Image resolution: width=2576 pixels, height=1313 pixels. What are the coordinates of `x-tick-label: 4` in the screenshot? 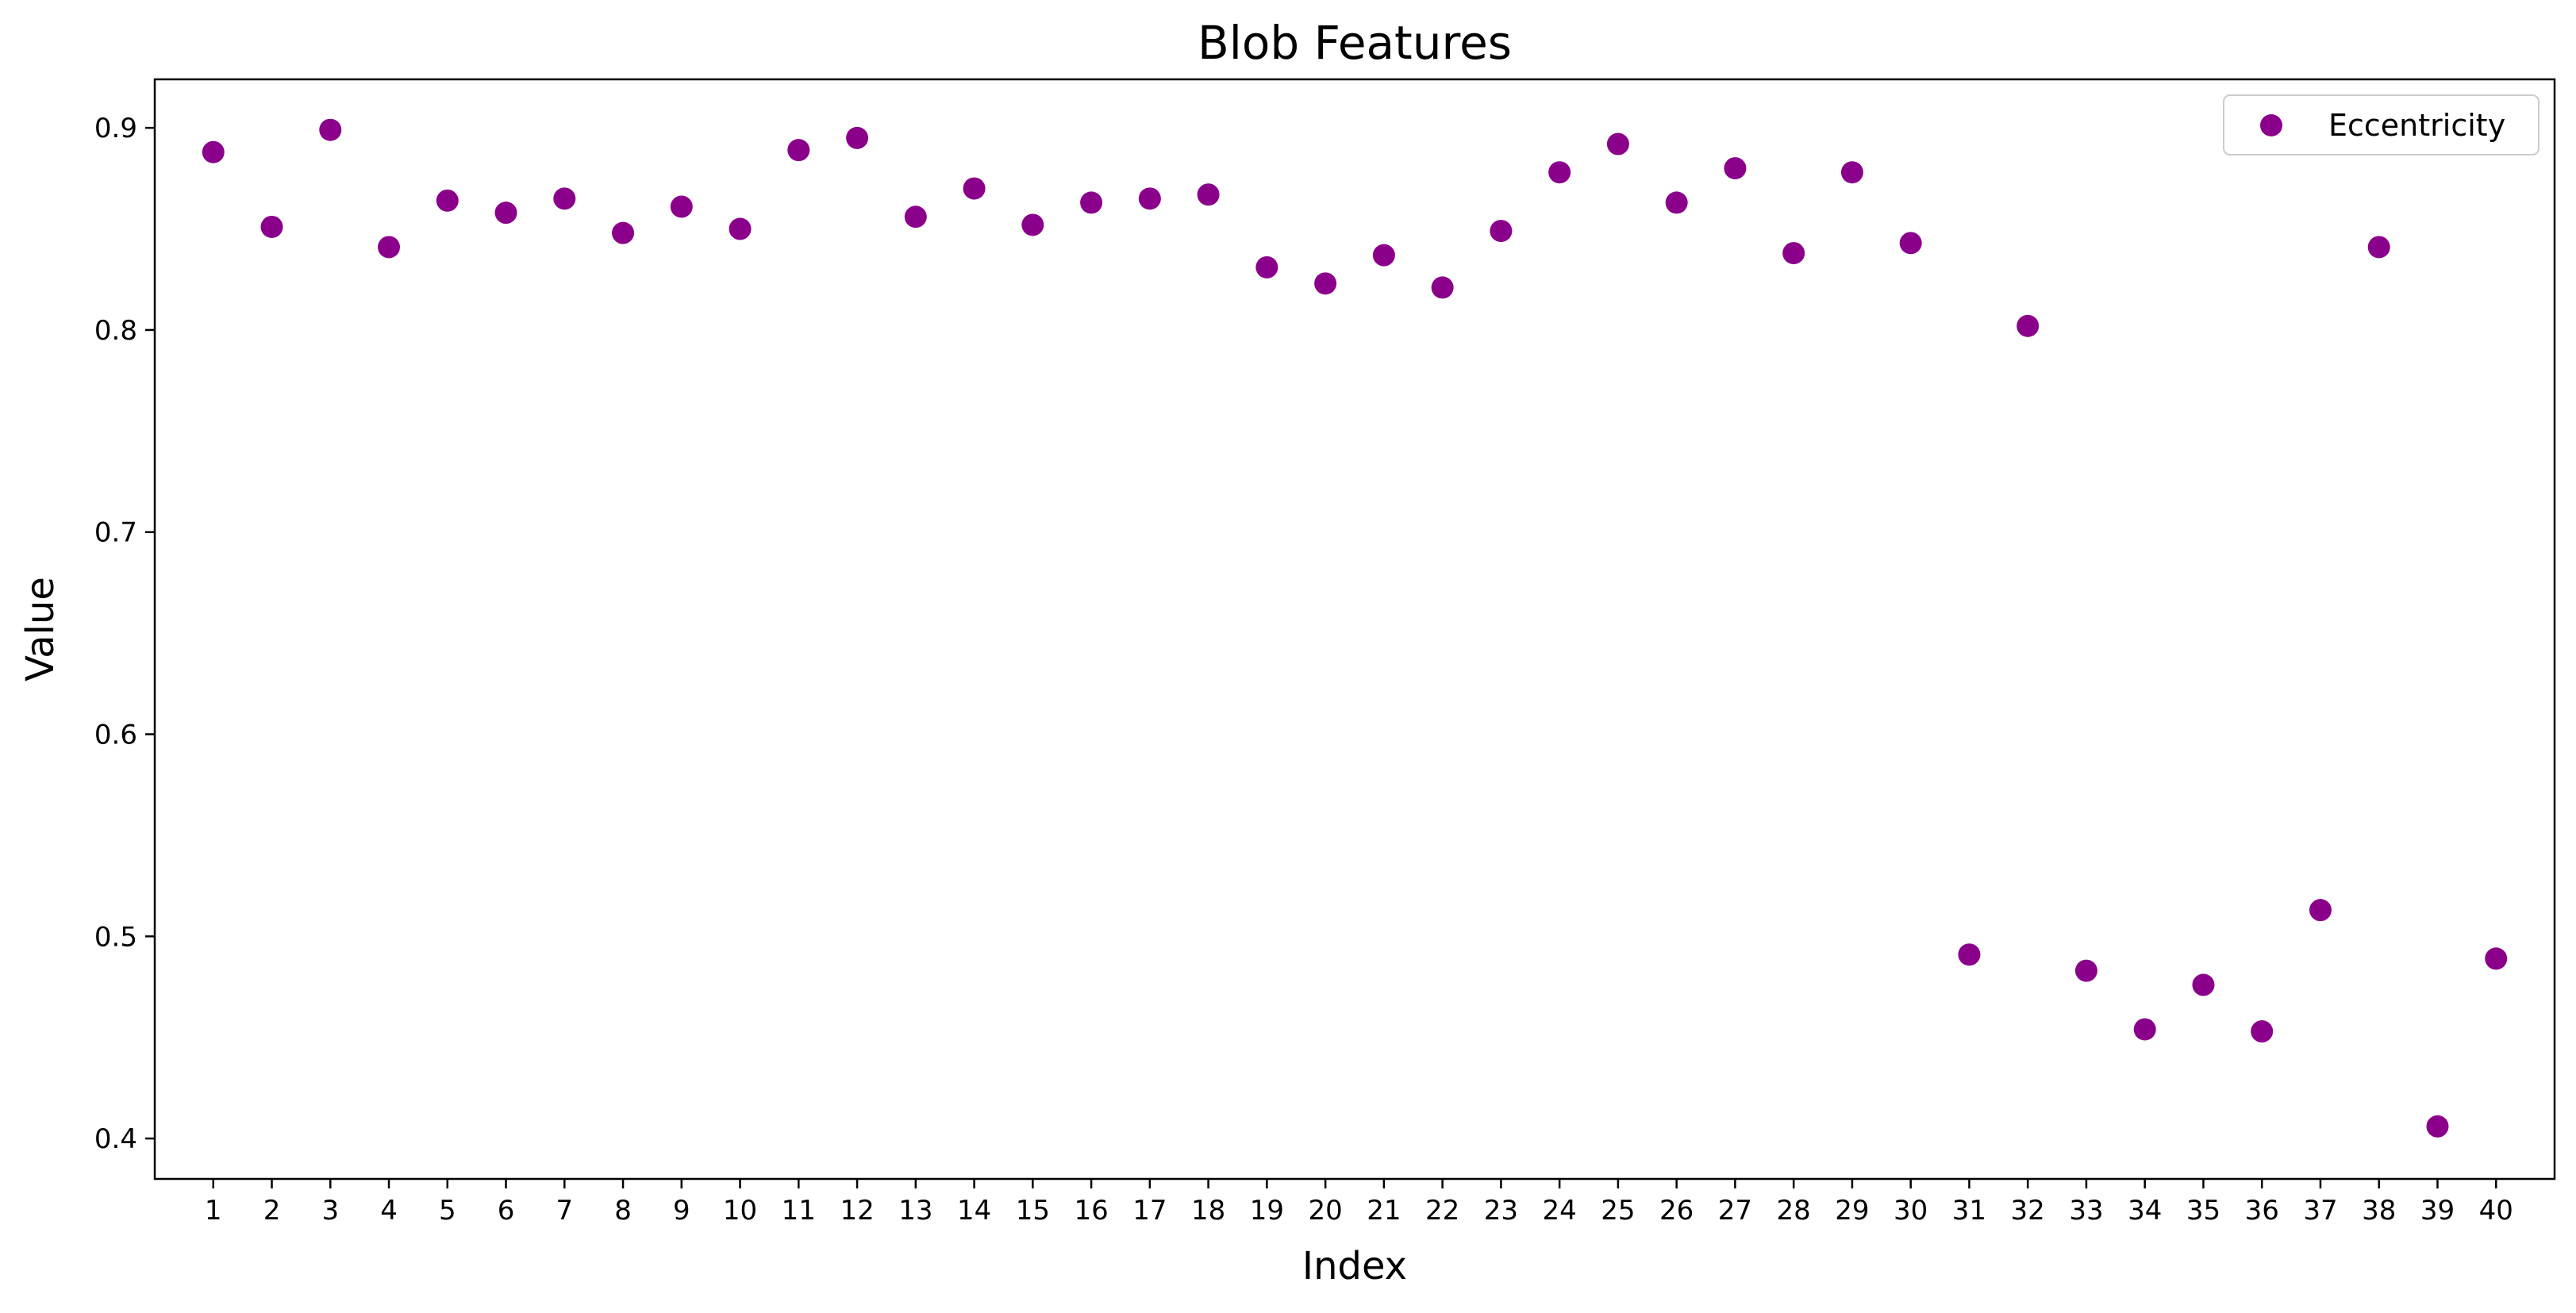 It's located at (389, 1211).